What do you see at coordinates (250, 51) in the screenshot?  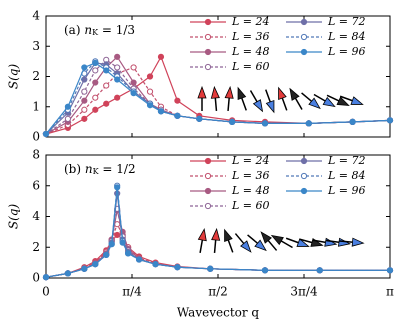 I see `legend-label: L = 48` at bounding box center [250, 51].